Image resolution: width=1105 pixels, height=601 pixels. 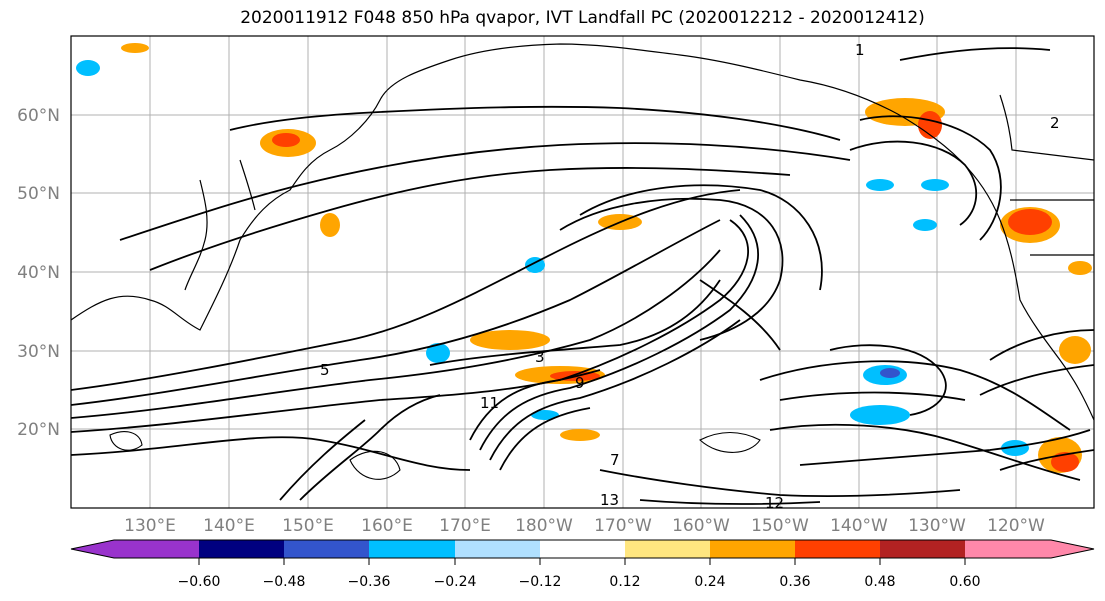 I want to click on contour-label: 13, so click(x=609, y=500).